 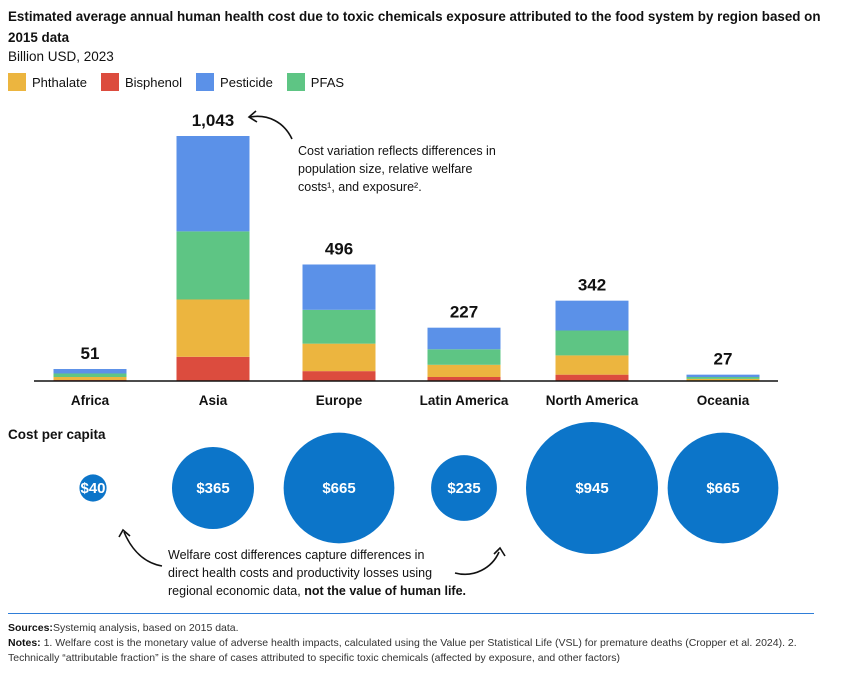 What do you see at coordinates (252, 116) in the screenshot?
I see `asia-note-arrowhead` at bounding box center [252, 116].